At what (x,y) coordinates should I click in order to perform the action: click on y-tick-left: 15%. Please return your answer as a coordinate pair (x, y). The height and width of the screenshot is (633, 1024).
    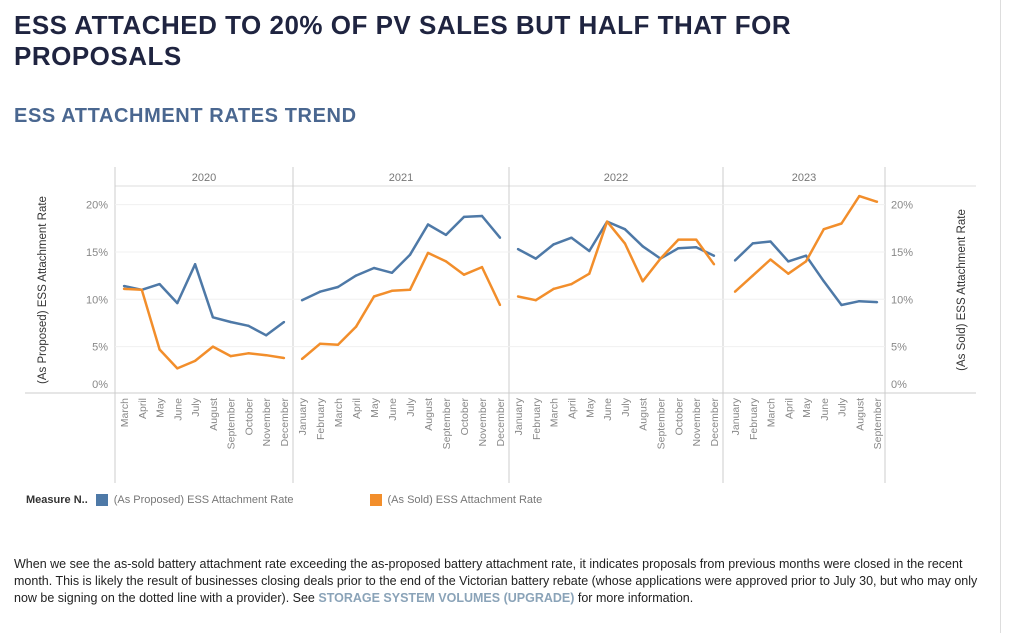
    Looking at the image, I should click on (97, 253).